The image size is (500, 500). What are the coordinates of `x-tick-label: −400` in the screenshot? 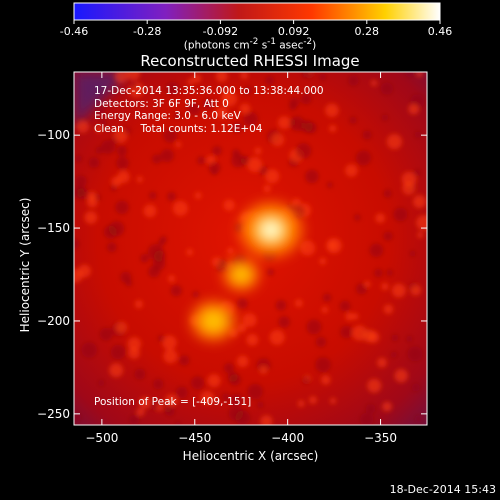 It's located at (287, 438).